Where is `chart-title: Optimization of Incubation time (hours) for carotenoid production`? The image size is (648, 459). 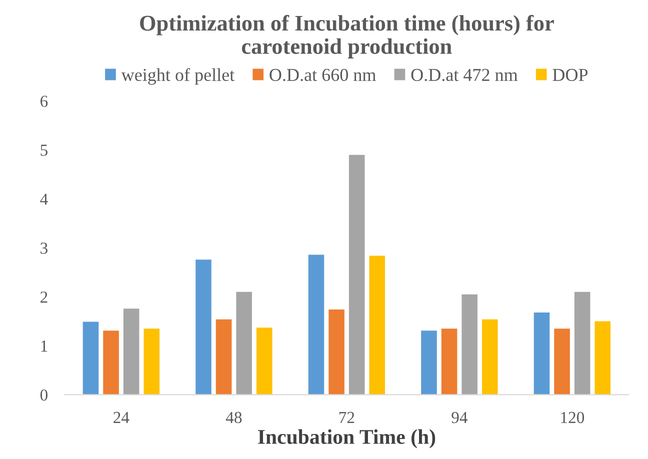
chart-title: Optimization of Incubation time (hours) for carotenoid production is located at coordinates (347, 36).